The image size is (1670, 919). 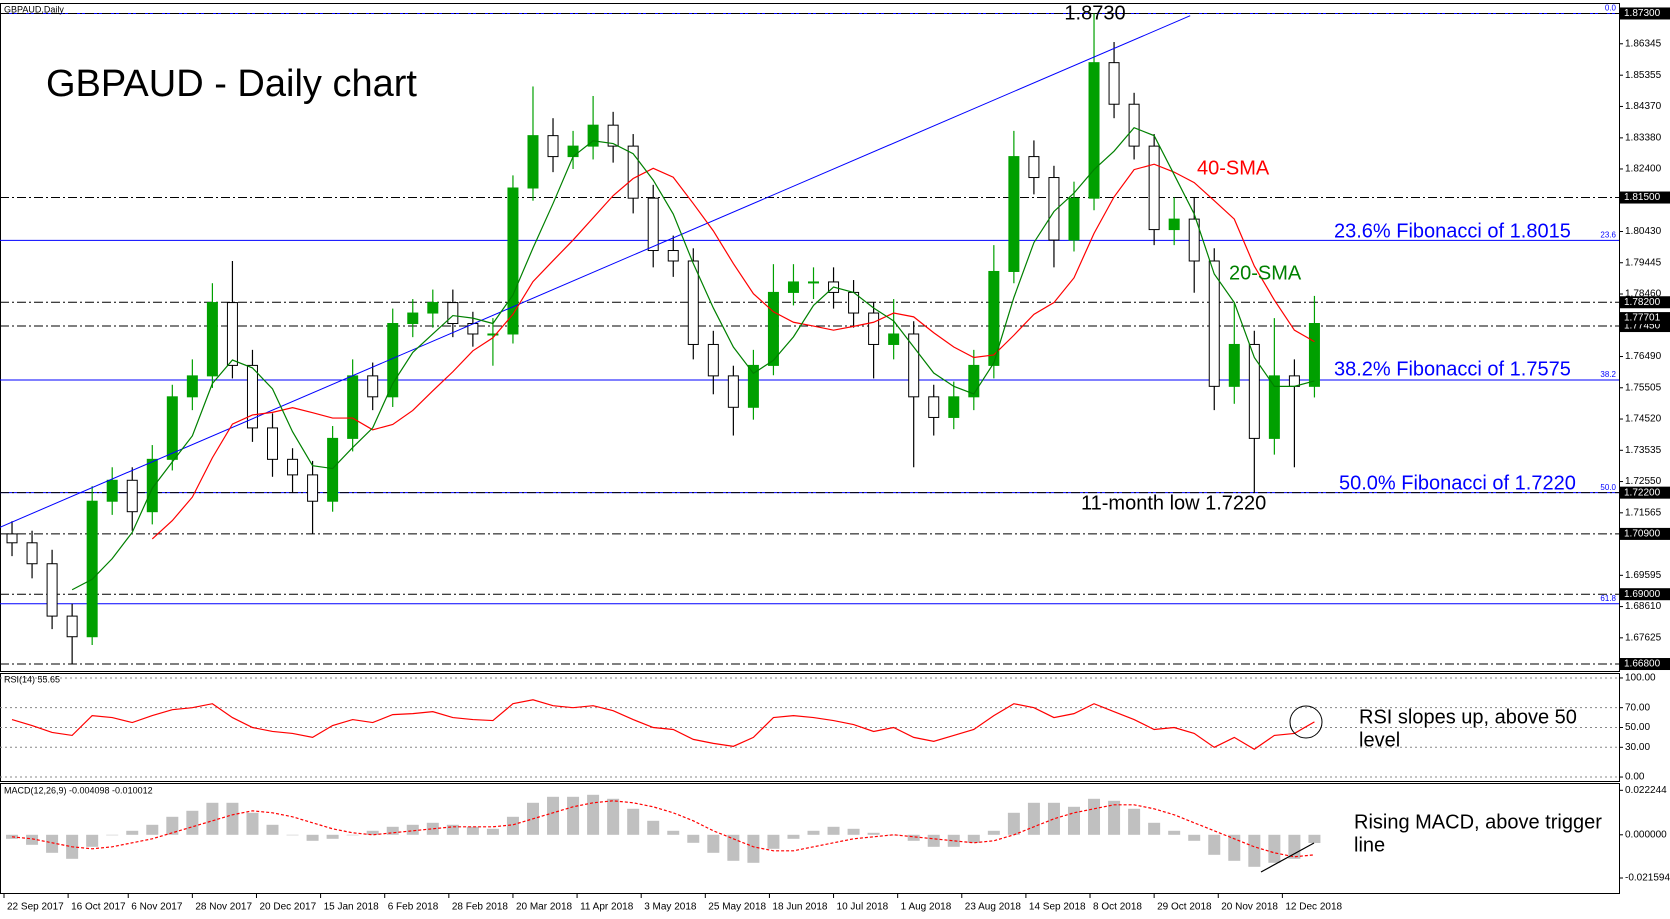 I want to click on x-tick-label: 20 Nov 2018, so click(x=1249, y=907).